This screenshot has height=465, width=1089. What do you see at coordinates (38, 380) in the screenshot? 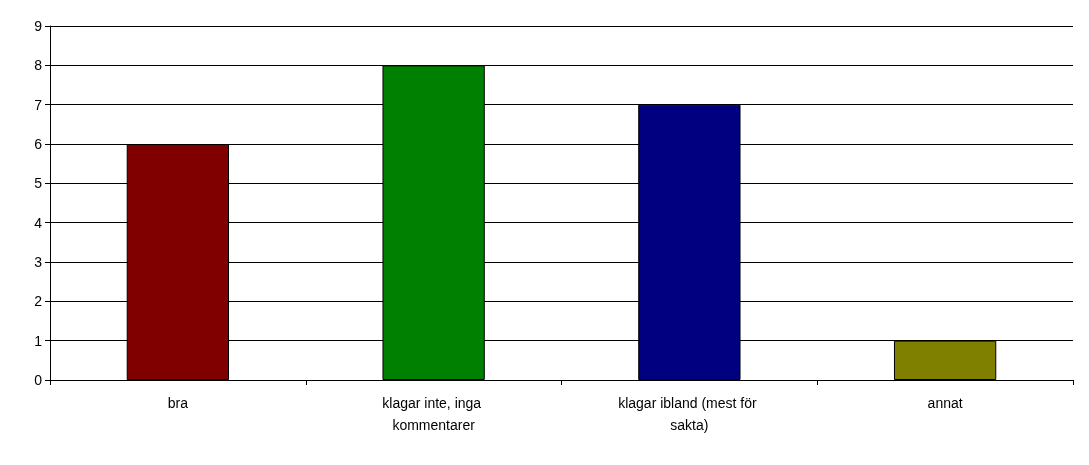
I see `y-tick-label: 0` at bounding box center [38, 380].